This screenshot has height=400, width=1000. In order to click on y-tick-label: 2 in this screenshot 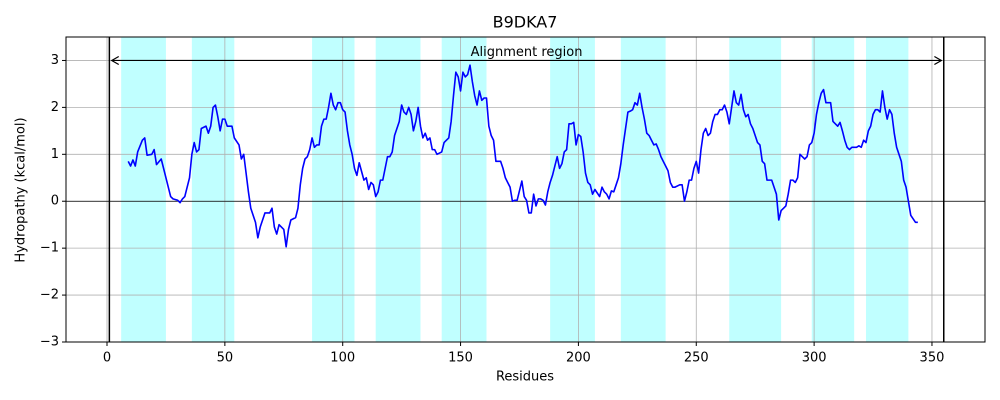, I will do `click(55, 107)`.